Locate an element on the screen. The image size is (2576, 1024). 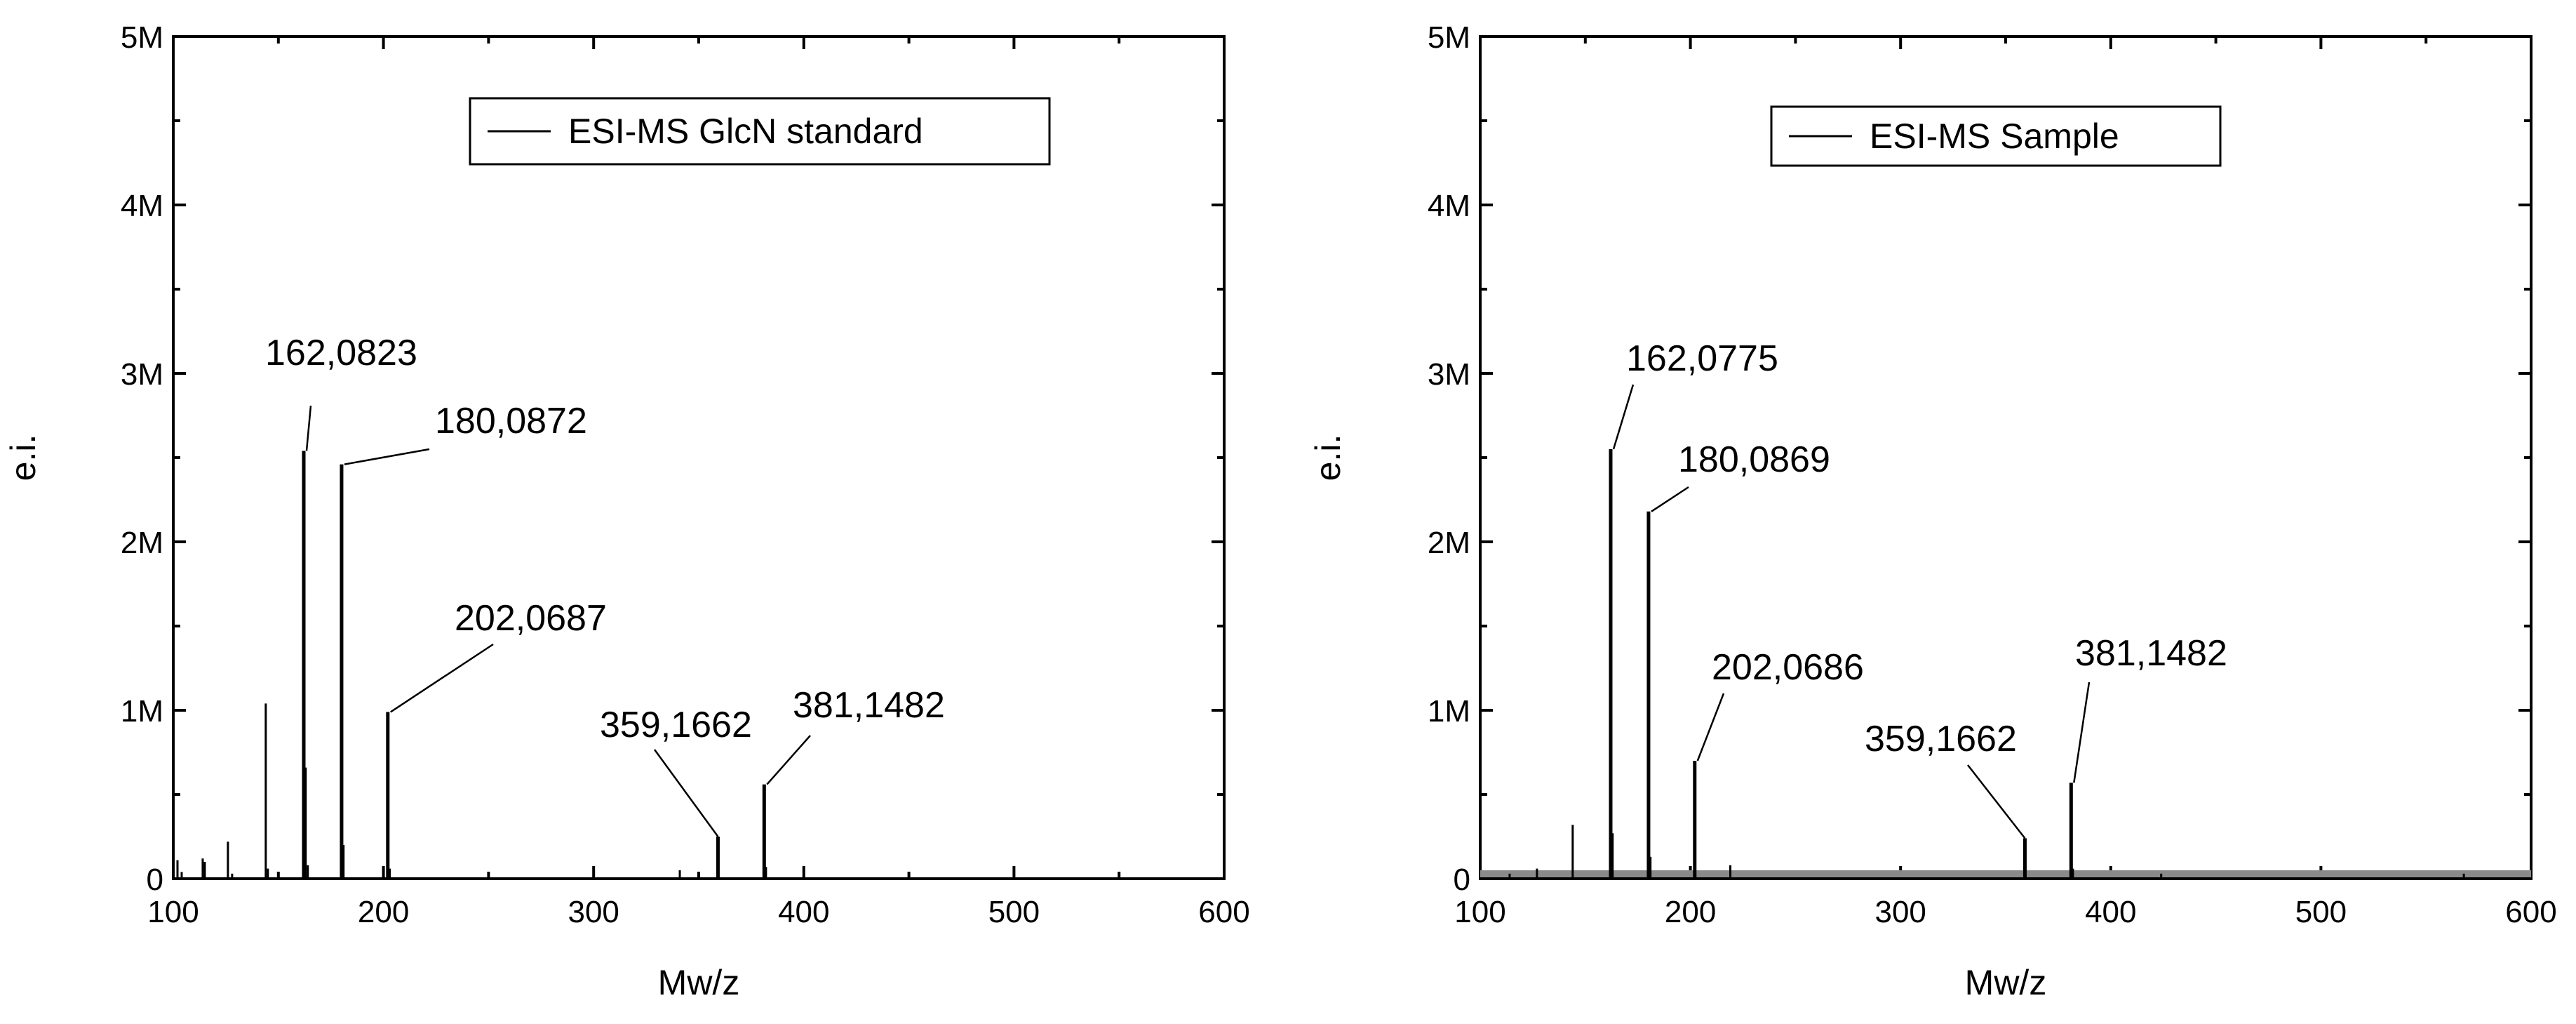
baseline-band is located at coordinates (2005, 874).